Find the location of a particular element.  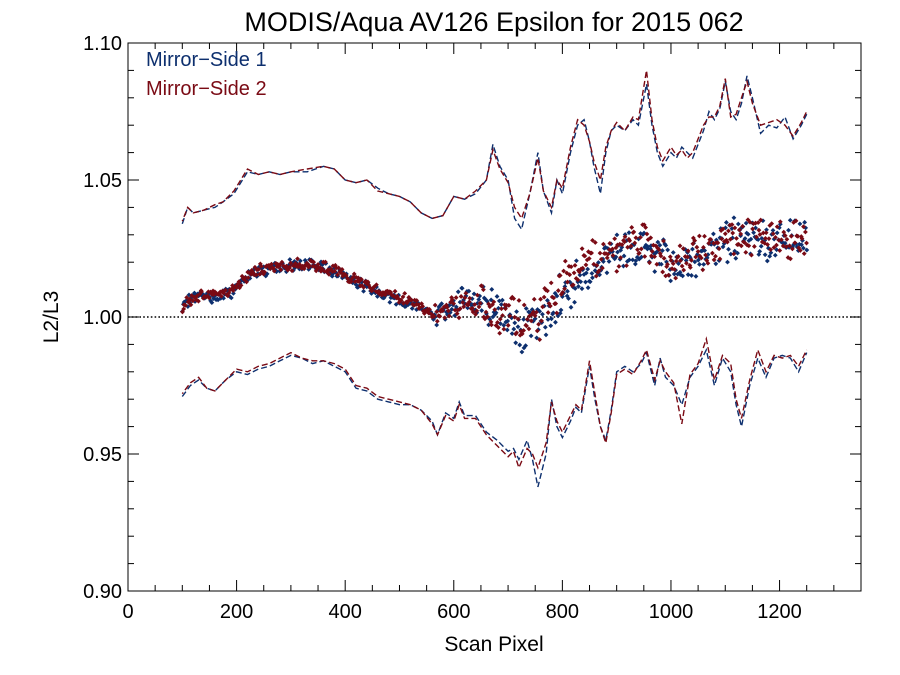

y-tick-label: 0.95 is located at coordinates (102, 455).